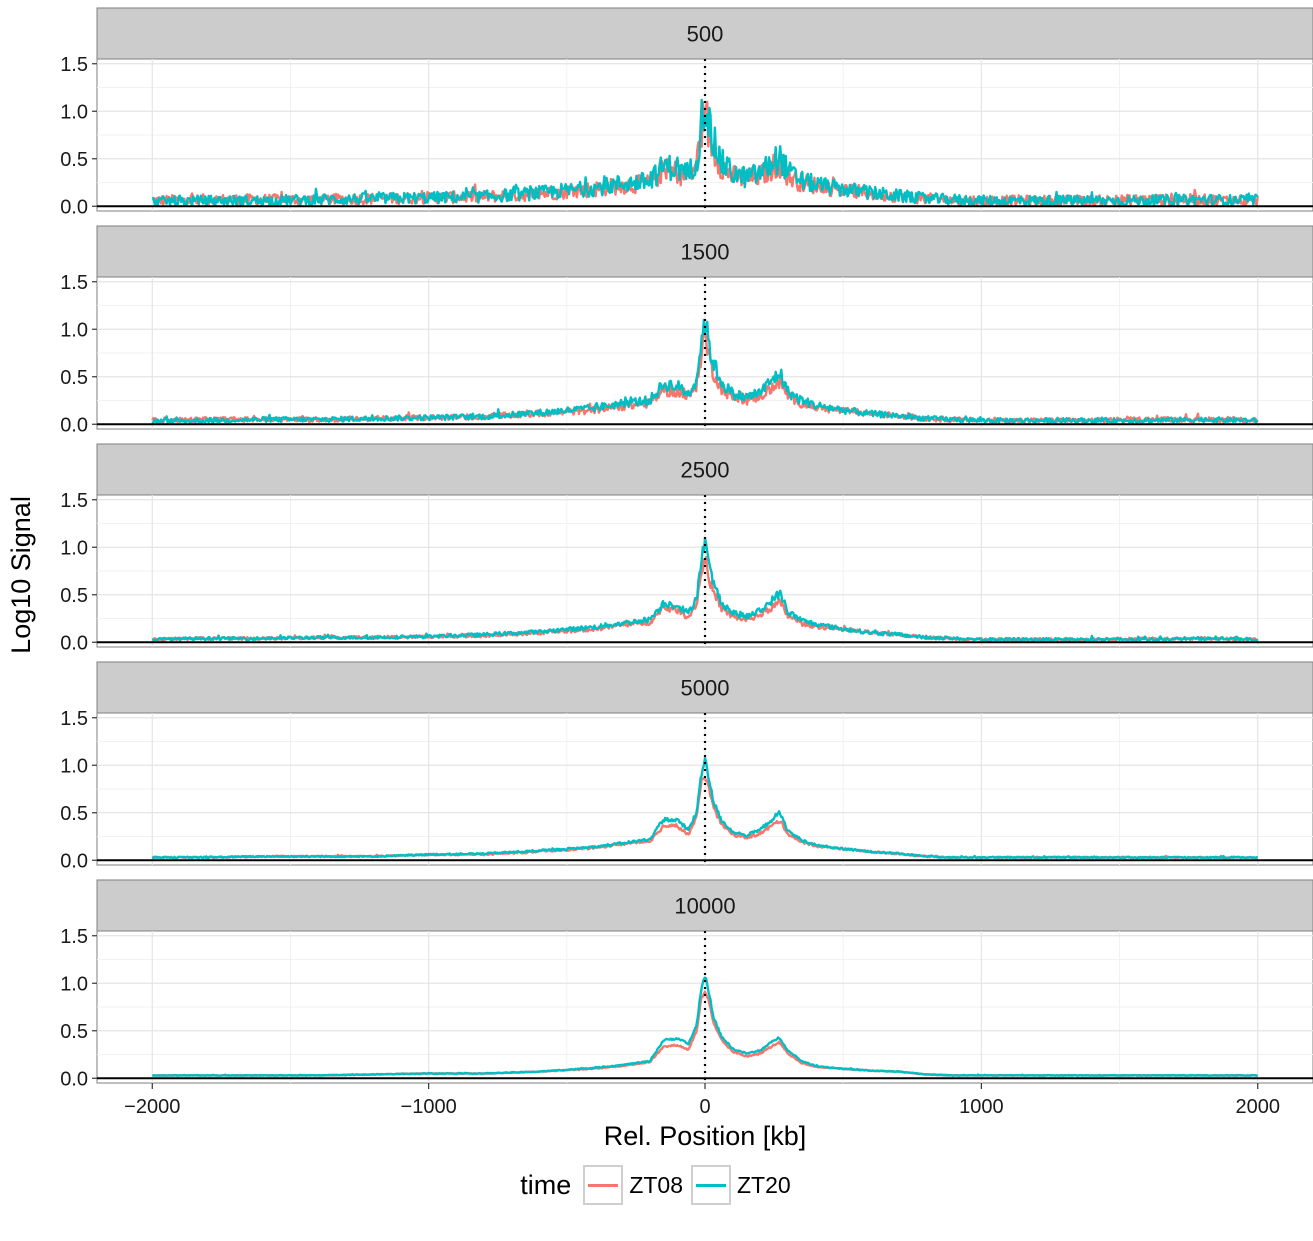  What do you see at coordinates (152, 1107) in the screenshot?
I see `x-tick-label: −2000` at bounding box center [152, 1107].